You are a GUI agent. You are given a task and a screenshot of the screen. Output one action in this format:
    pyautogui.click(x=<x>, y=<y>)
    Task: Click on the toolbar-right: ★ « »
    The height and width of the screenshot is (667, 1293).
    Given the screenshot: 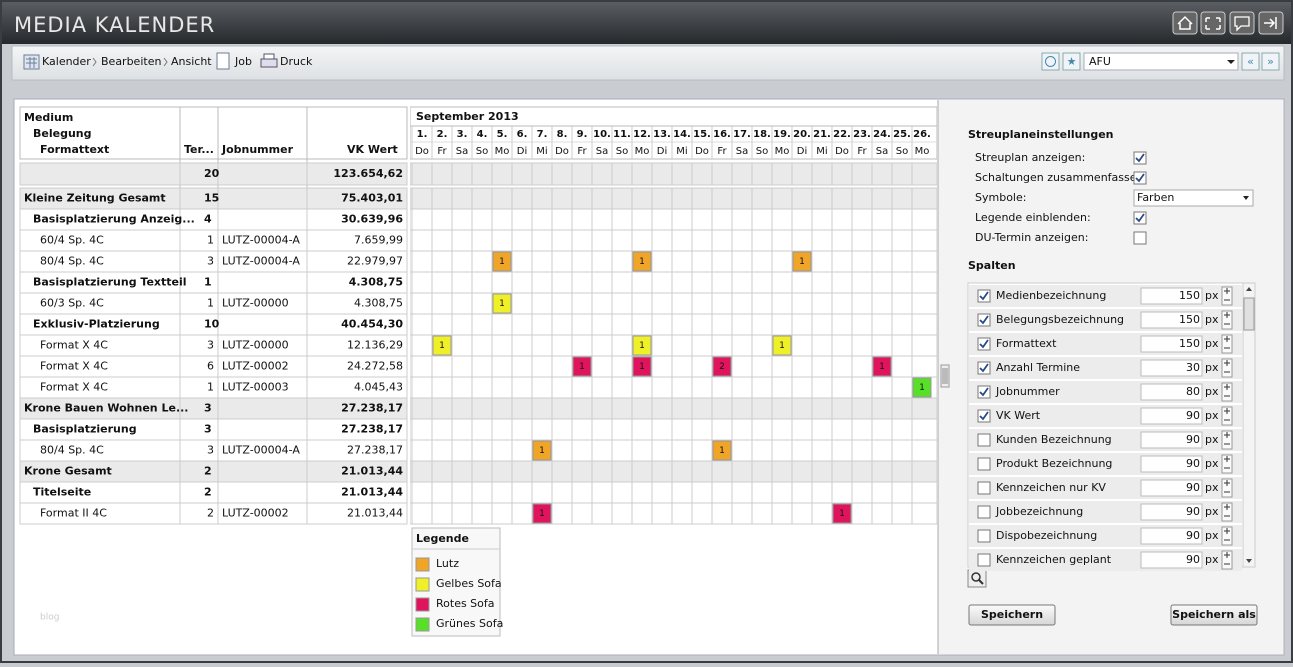 What is the action you would take?
    pyautogui.click(x=1160, y=61)
    